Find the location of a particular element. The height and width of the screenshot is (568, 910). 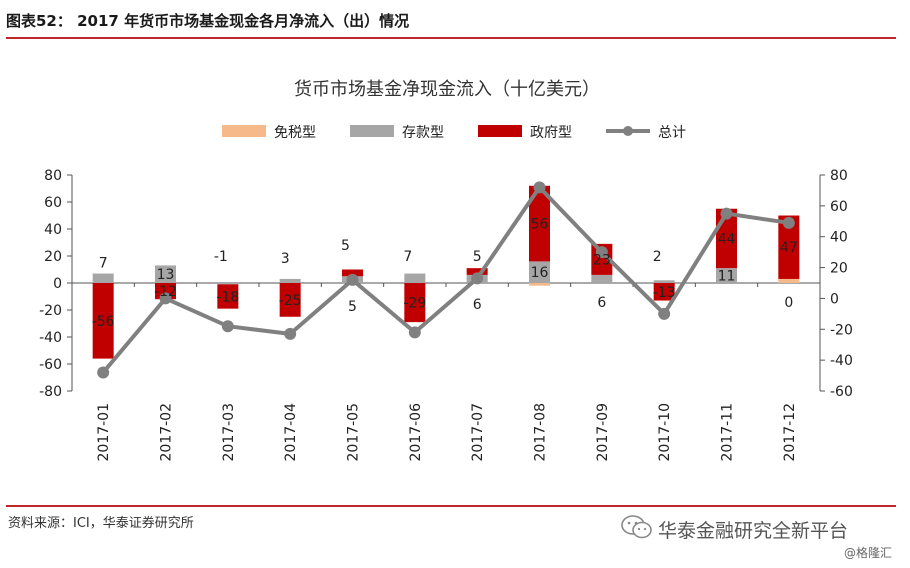

chart-legend: 免税型 存款型 政府型 总计 is located at coordinates (454, 133).